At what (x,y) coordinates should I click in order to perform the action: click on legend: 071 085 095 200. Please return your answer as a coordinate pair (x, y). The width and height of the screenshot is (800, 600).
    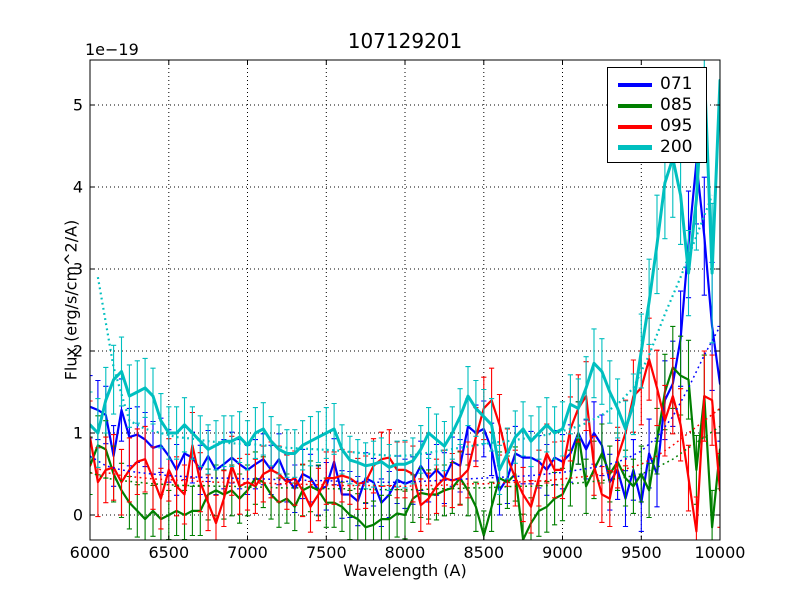
    Looking at the image, I should click on (657, 115).